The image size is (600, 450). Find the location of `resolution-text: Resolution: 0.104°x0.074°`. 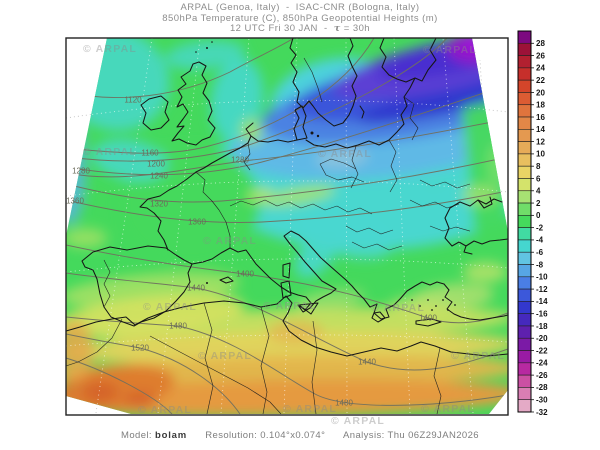

resolution-text: Resolution: 0.104°x0.074° is located at coordinates (265, 435).